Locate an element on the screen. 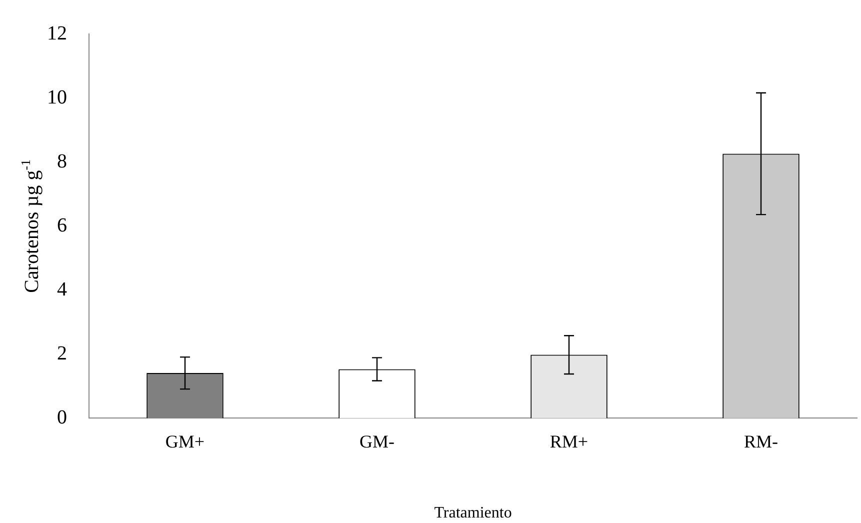 The image size is (861, 523). x-tick-label: GM- is located at coordinates (377, 442).